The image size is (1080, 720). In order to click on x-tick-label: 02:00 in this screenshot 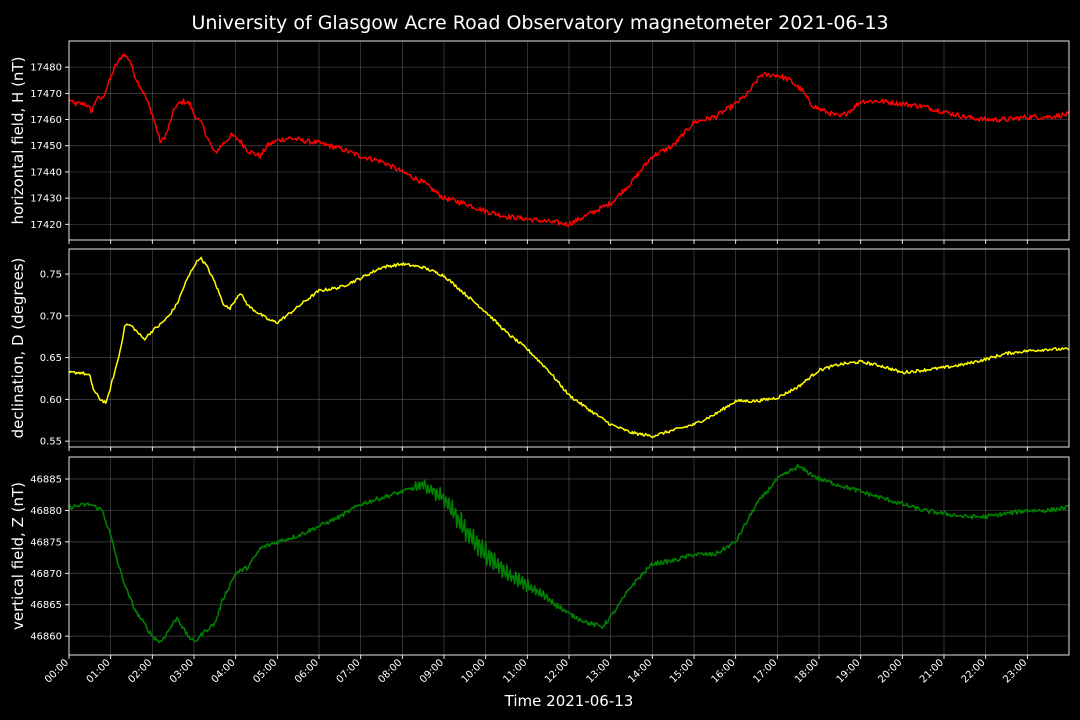, I will do `click(140, 671)`.